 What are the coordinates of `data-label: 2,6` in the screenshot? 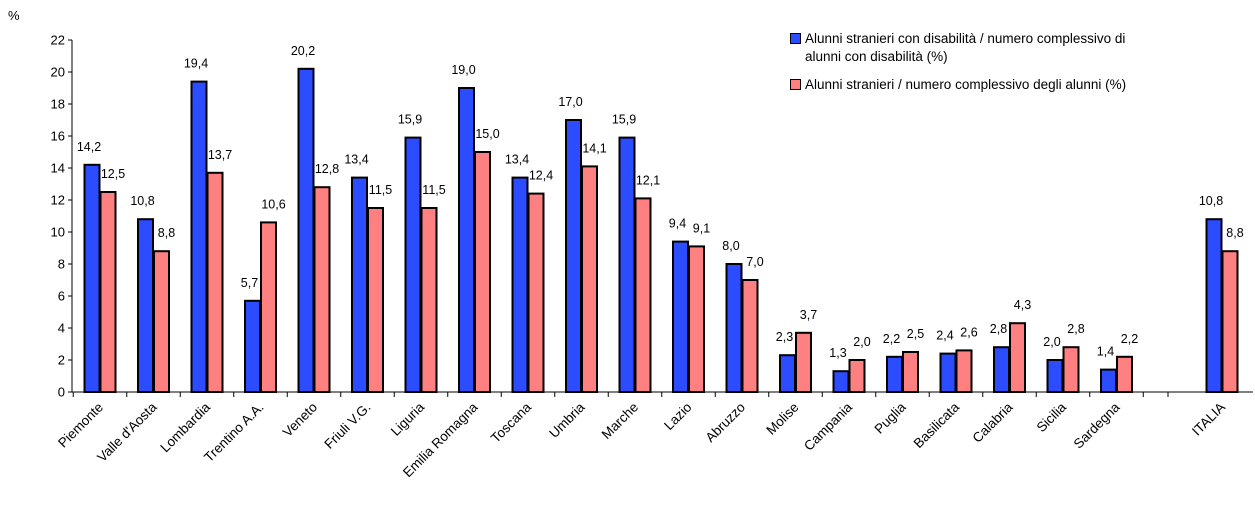 It's located at (968, 332).